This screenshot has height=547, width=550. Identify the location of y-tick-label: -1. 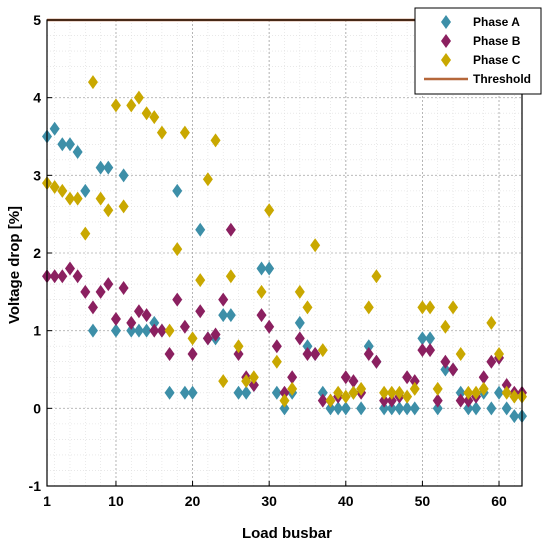
(35, 486).